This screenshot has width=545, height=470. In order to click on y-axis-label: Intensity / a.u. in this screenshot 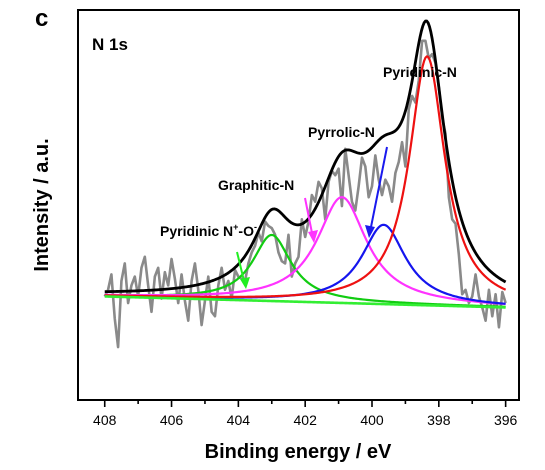, I will do `click(42, 204)`.